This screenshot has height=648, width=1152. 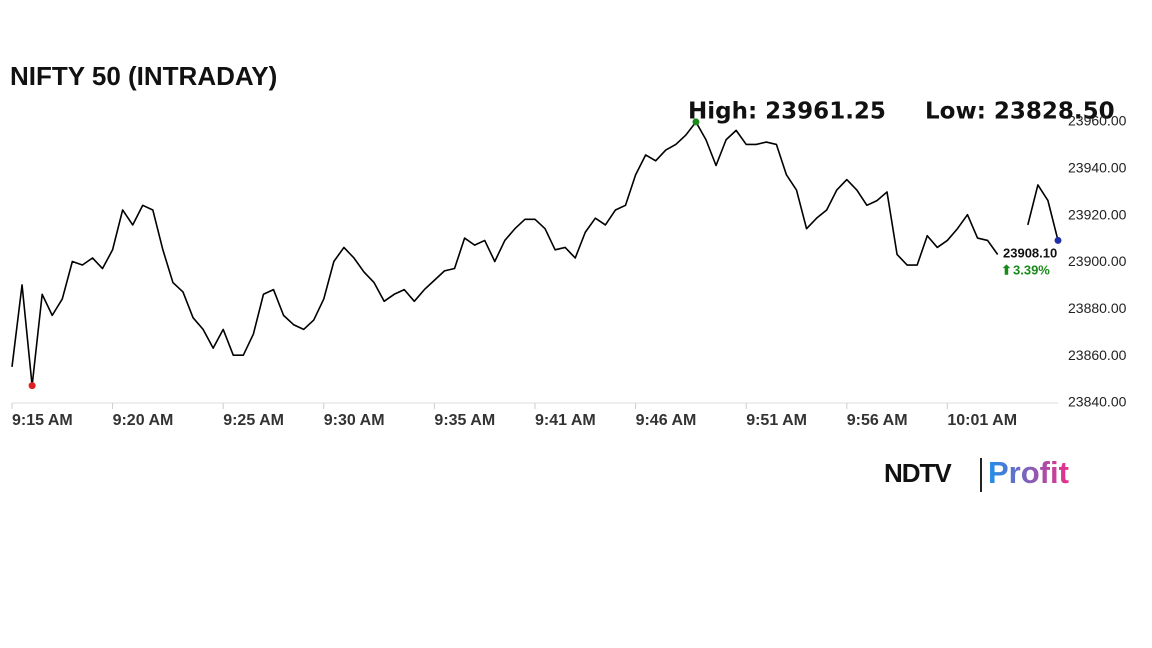 I want to click on x-tick-label: 9:20 AM, so click(x=143, y=420).